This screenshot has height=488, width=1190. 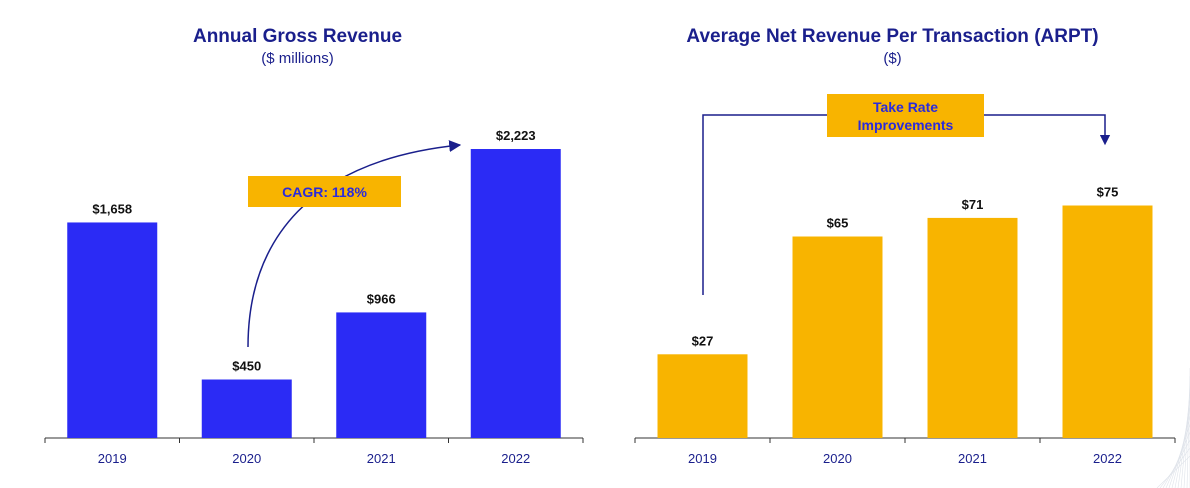 What do you see at coordinates (297, 36) in the screenshot?
I see `chart-title: Annual Gross Revenue` at bounding box center [297, 36].